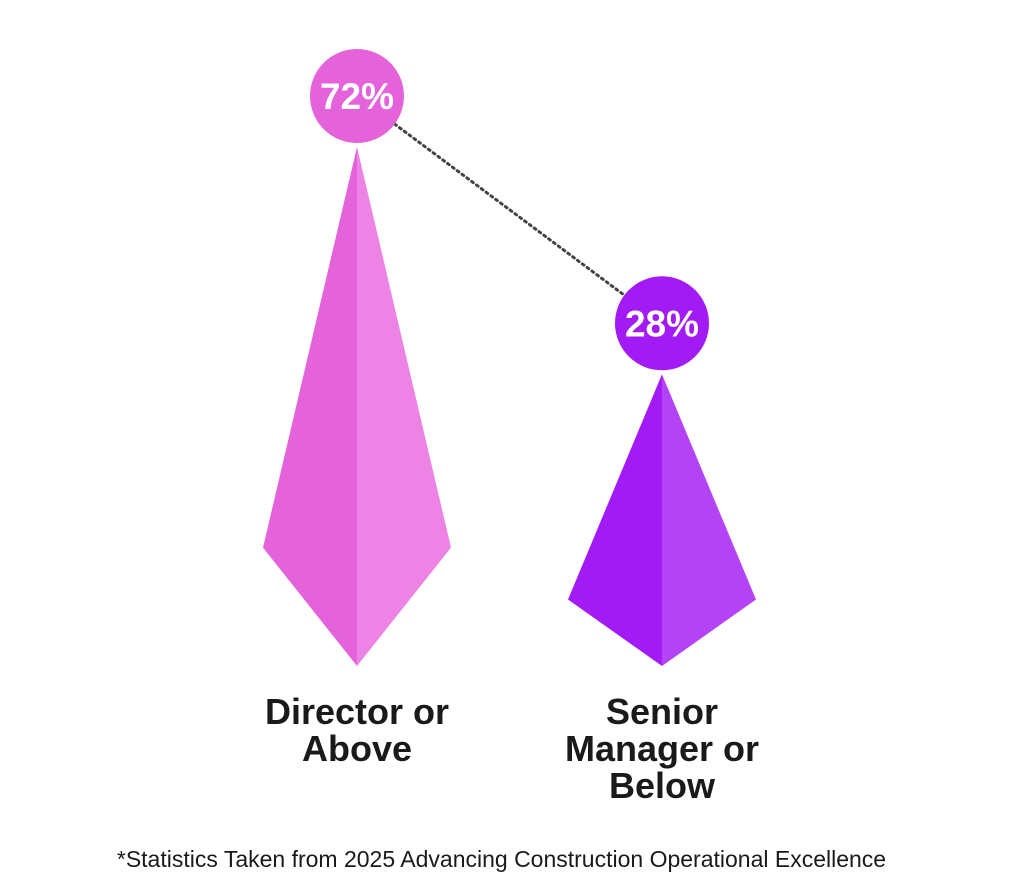  I want to click on category-label-senior-manager-or-below-line: Manager or, so click(662, 748).